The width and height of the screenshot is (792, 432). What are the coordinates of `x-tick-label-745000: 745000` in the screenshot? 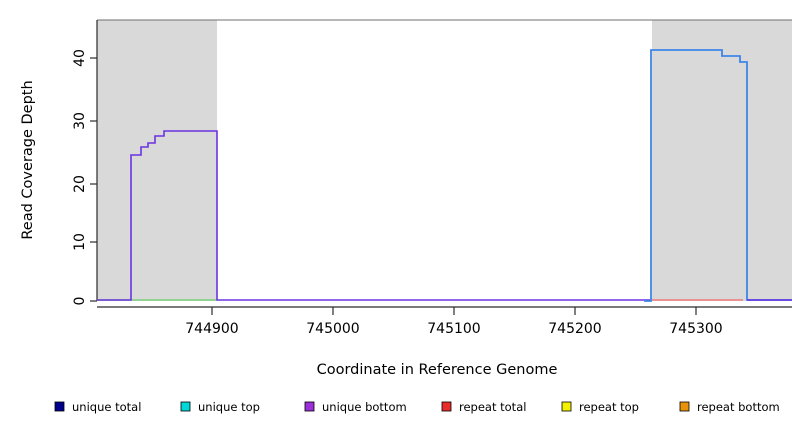 It's located at (332, 329).